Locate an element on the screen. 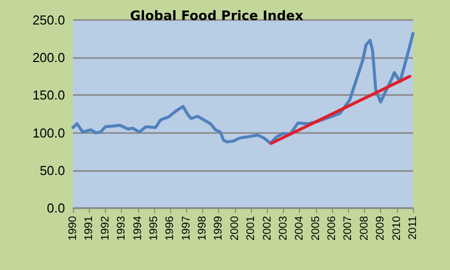  x-tick-label: 2008 is located at coordinates (364, 228).